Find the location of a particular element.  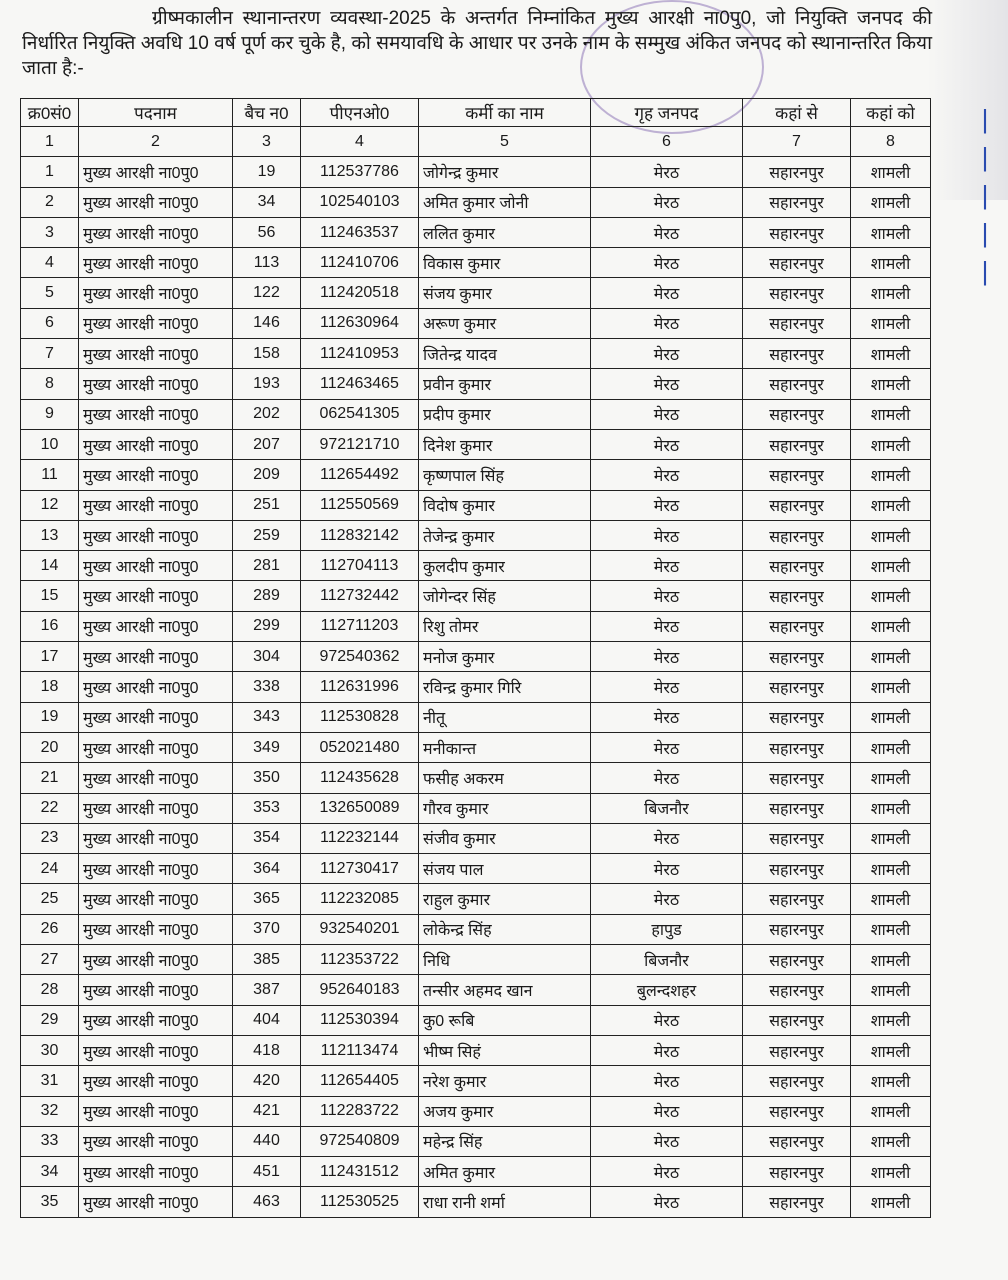

serial-cell: 23 is located at coordinates (49, 838).